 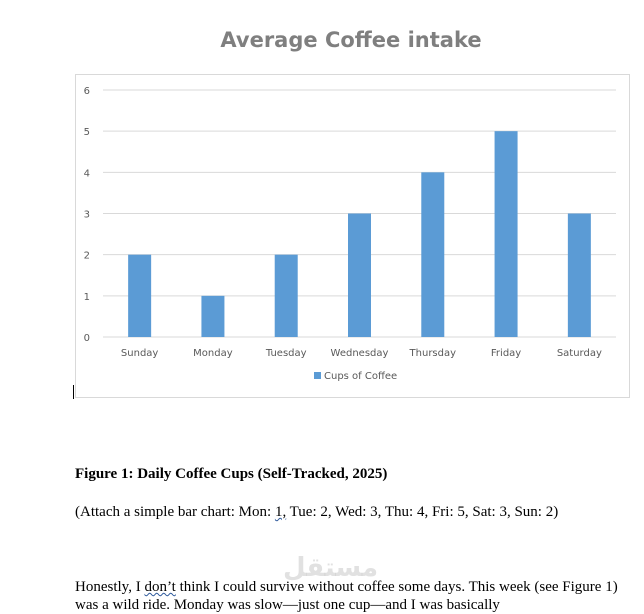 I want to click on spelling-flag: don’t, so click(x=160, y=587).